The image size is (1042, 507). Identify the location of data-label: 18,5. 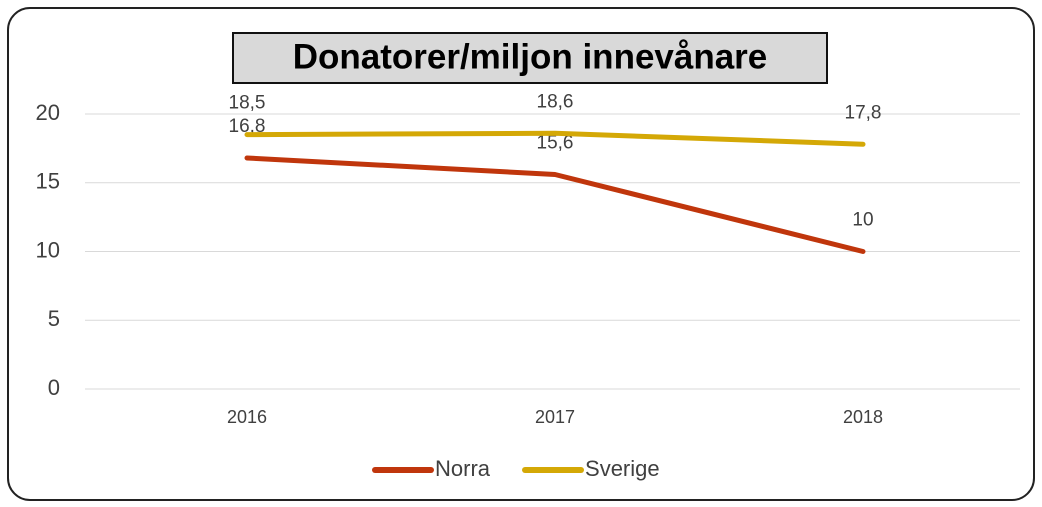
(247, 103).